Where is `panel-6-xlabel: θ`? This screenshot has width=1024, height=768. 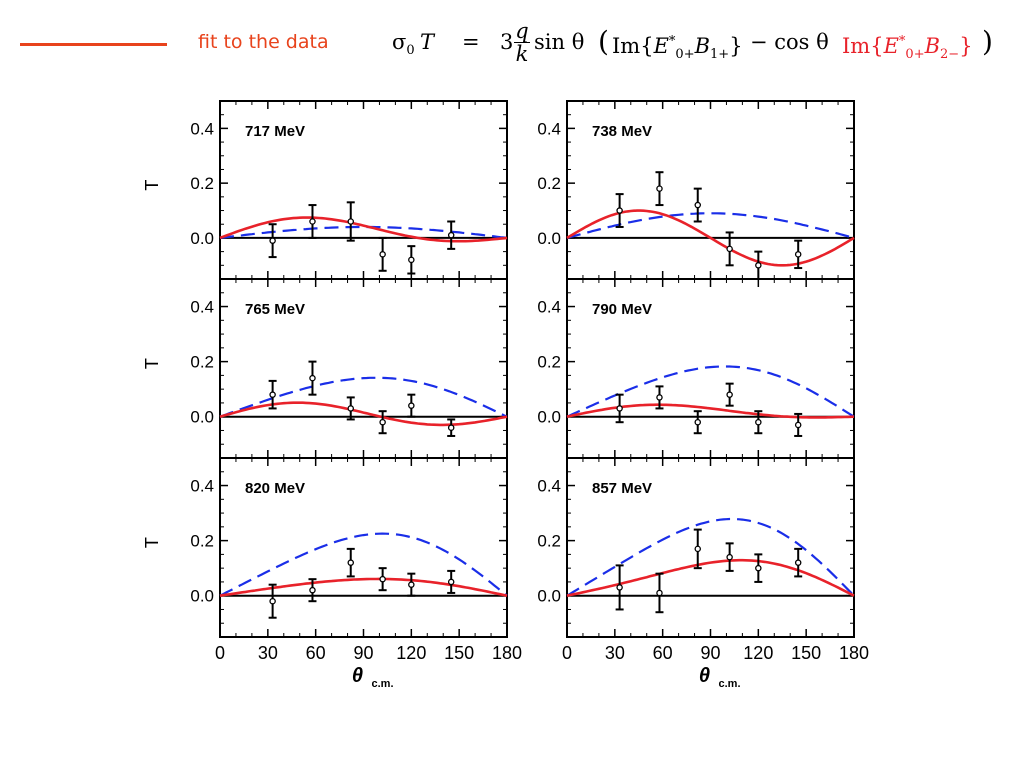 panel-6-xlabel: θ is located at coordinates (704, 676).